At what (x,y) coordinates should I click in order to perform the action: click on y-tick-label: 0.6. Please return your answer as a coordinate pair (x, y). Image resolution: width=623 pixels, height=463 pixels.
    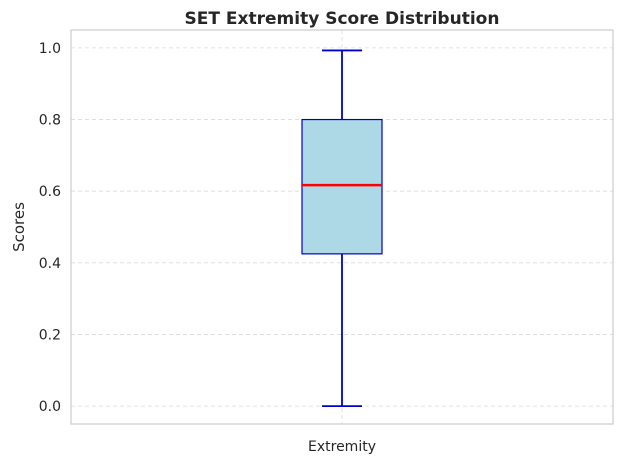
    Looking at the image, I should click on (50, 192).